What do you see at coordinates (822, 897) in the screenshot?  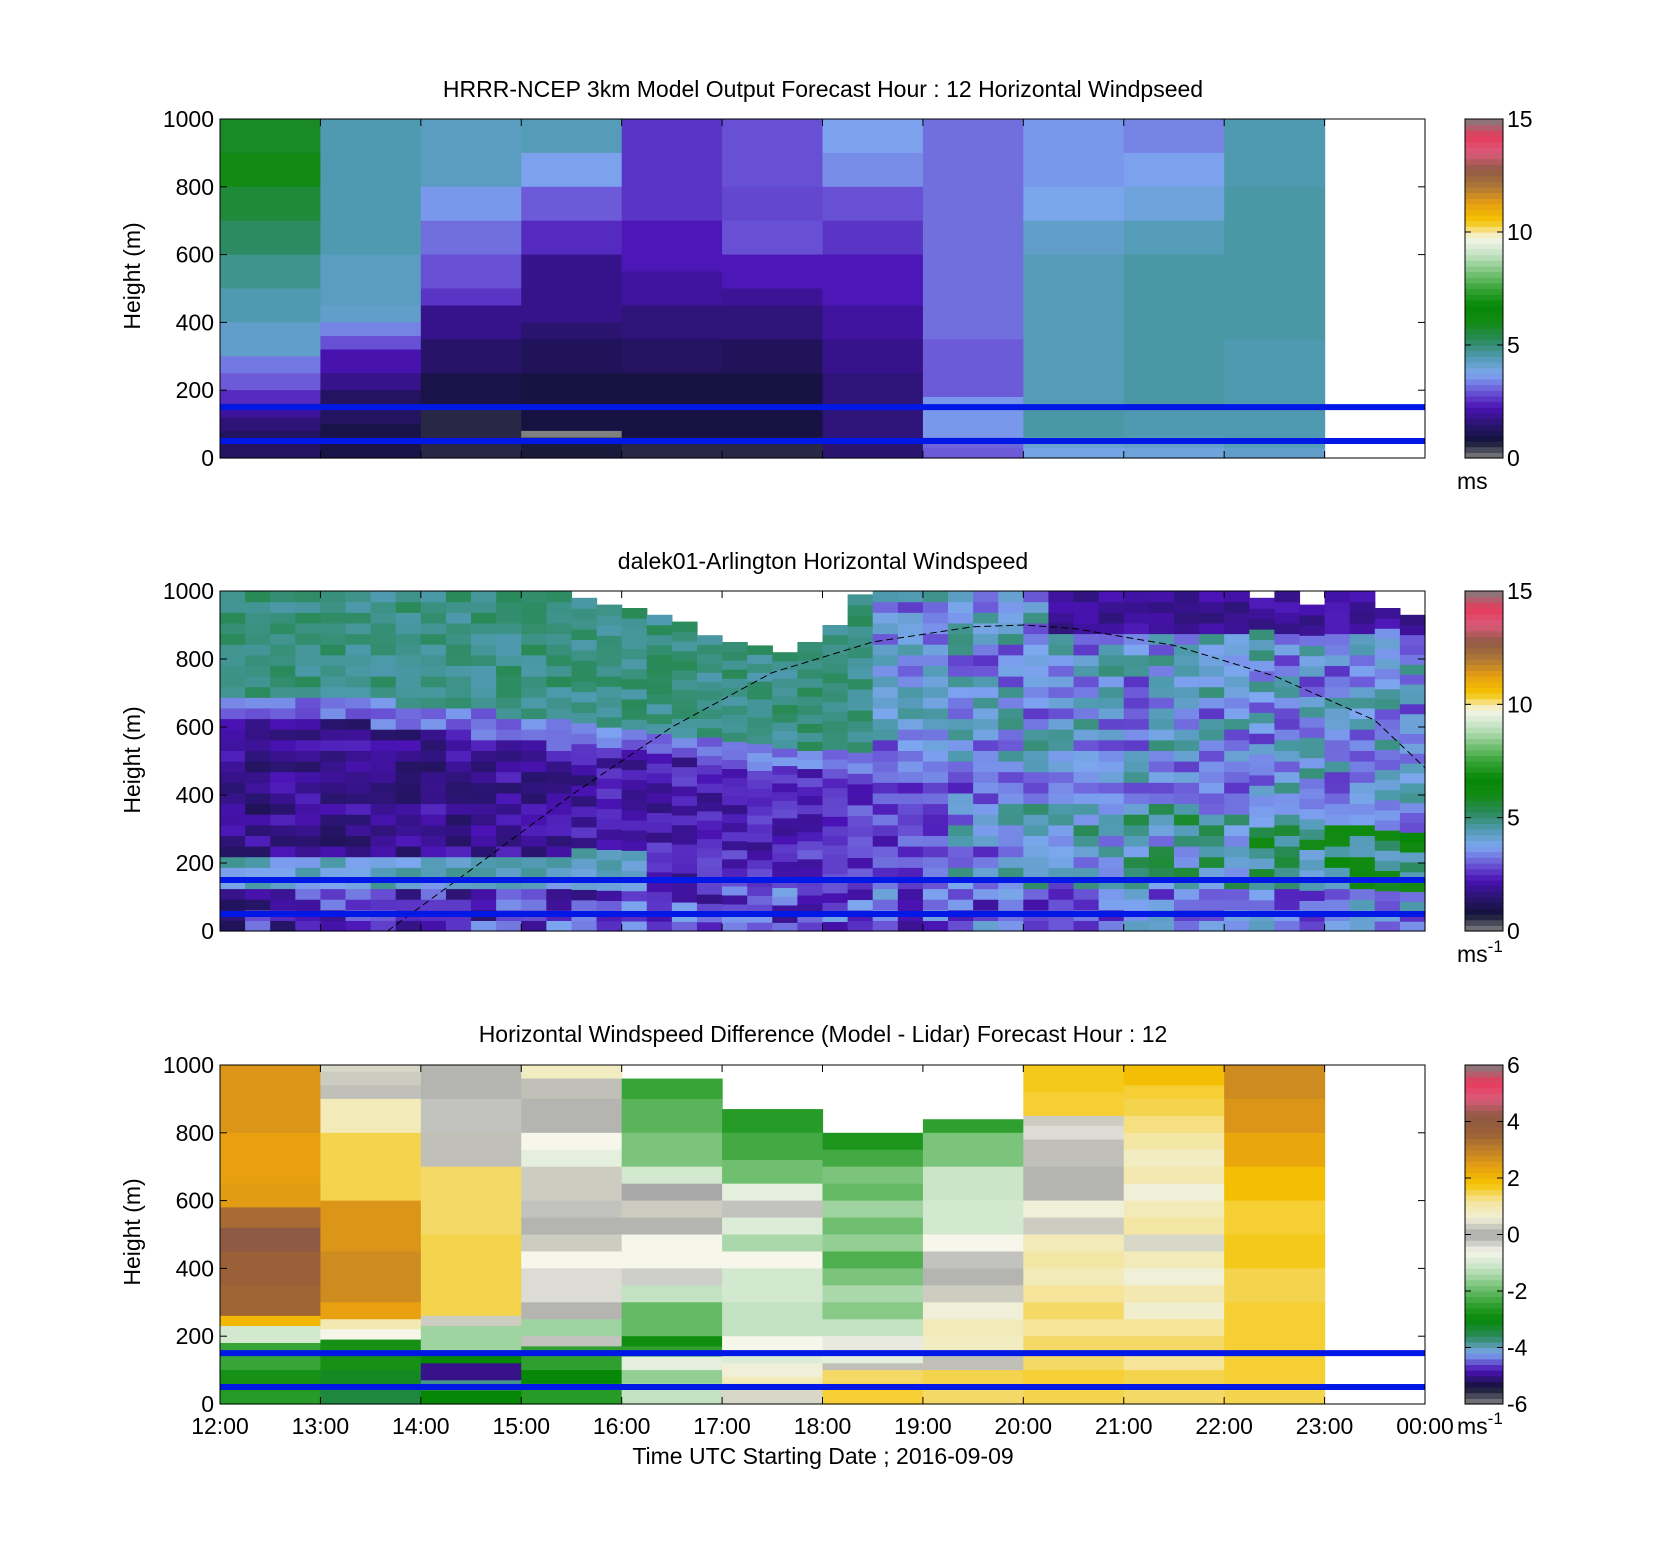 I see `panel-lidar-reference-lines` at bounding box center [822, 897].